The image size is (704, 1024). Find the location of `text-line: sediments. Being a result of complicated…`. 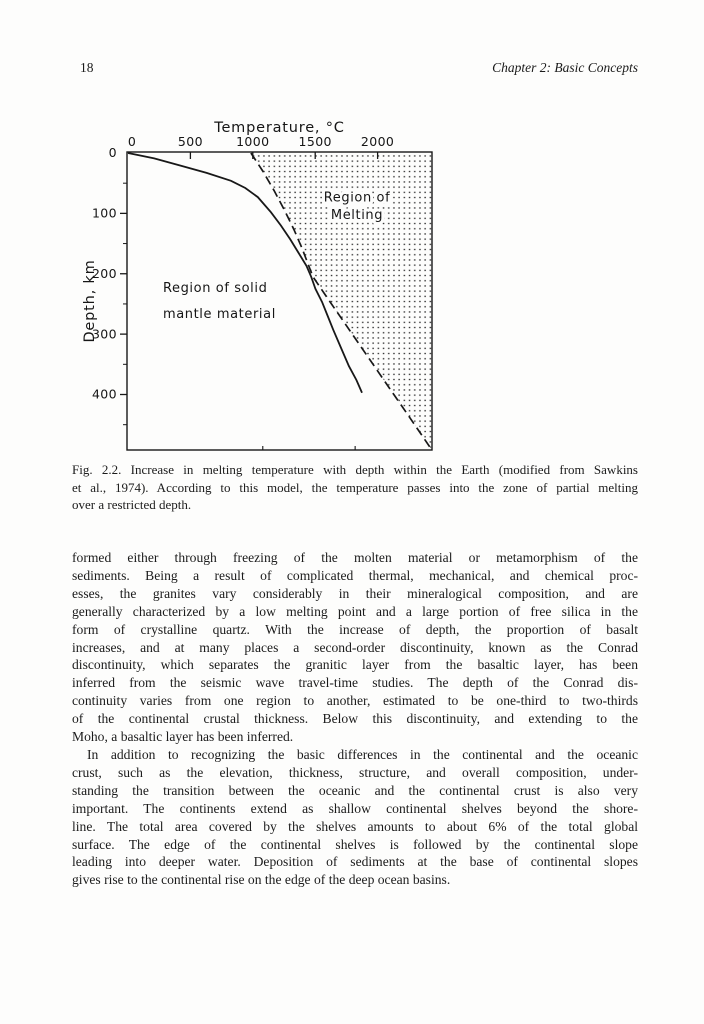

text-line: sediments. Being a result of complicated… is located at coordinates (355, 575).